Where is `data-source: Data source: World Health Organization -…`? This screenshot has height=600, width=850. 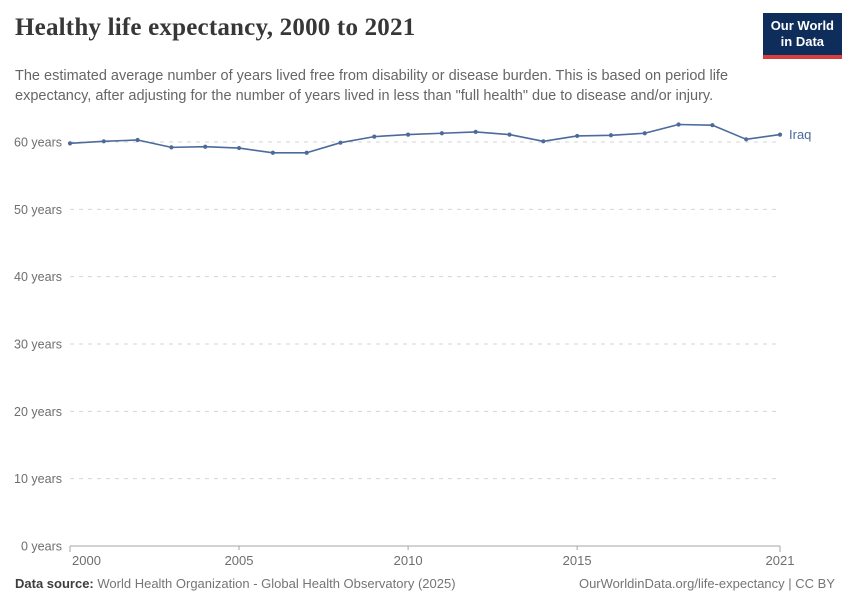
data-source: Data source: World Health Organization -… is located at coordinates (235, 583).